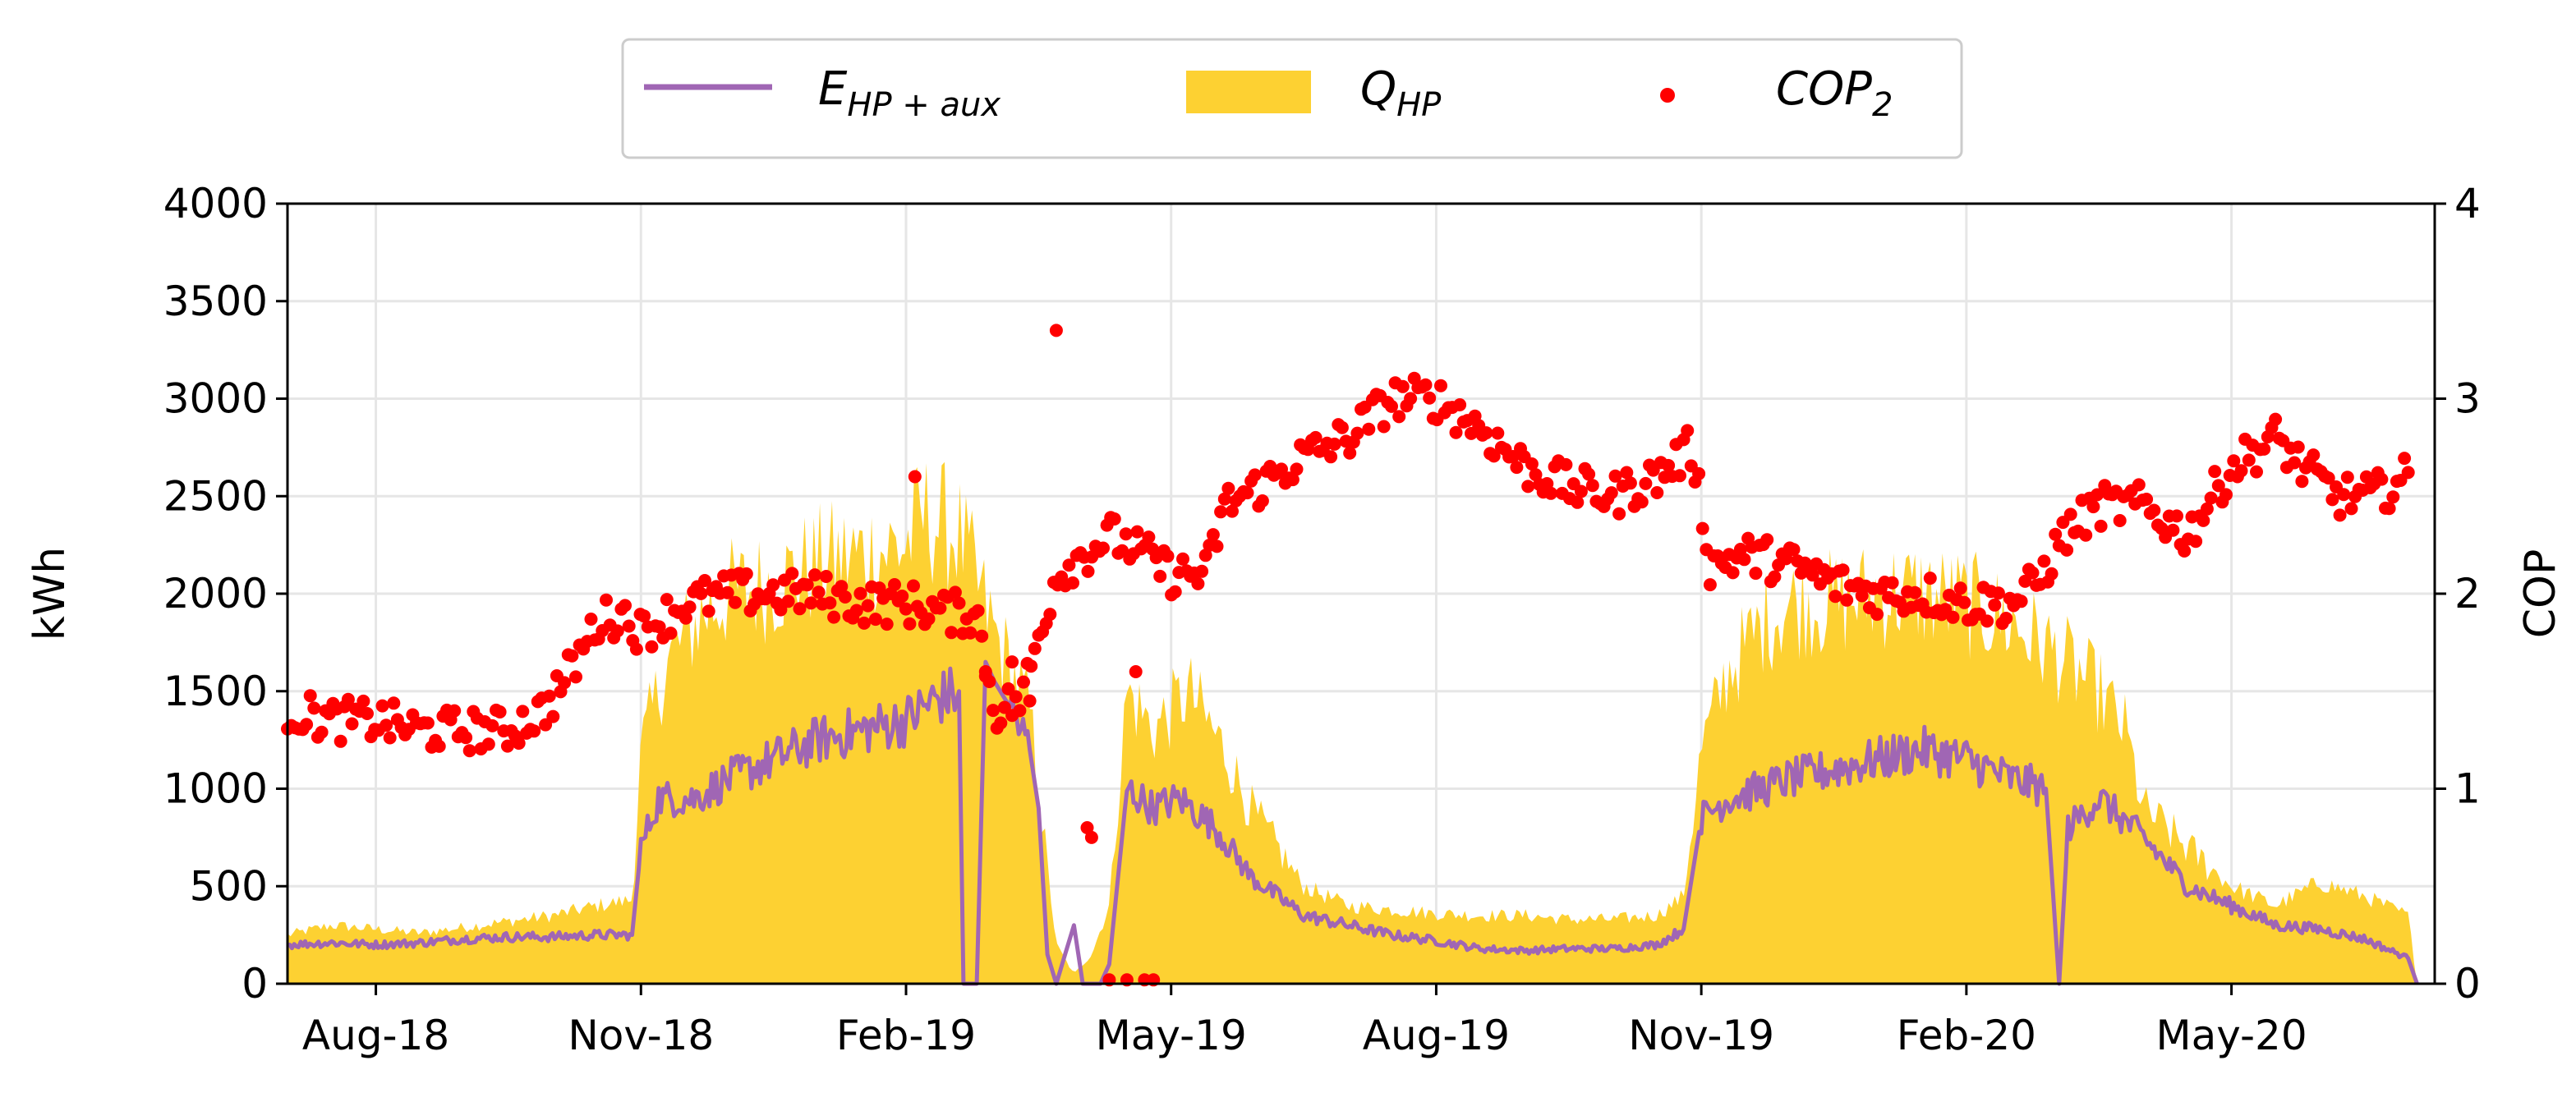 The image size is (2576, 1111). I want to click on legend-label-e: EHP + aux, so click(909, 93).